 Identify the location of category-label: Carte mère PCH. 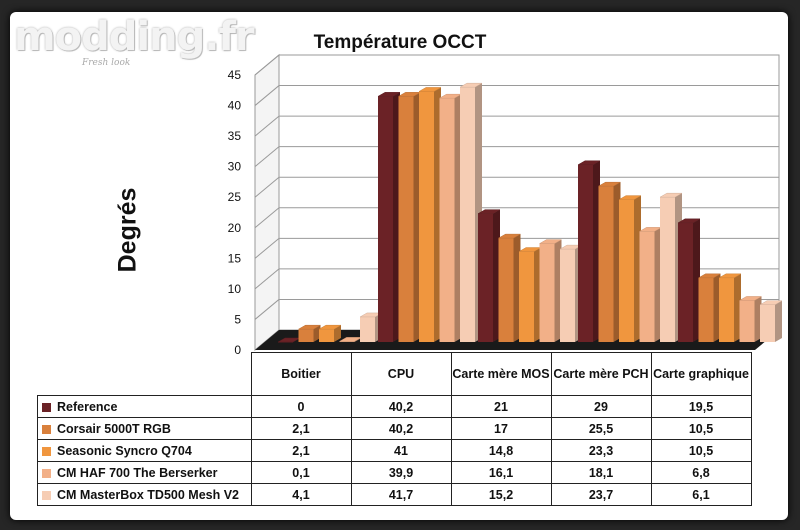
(601, 374).